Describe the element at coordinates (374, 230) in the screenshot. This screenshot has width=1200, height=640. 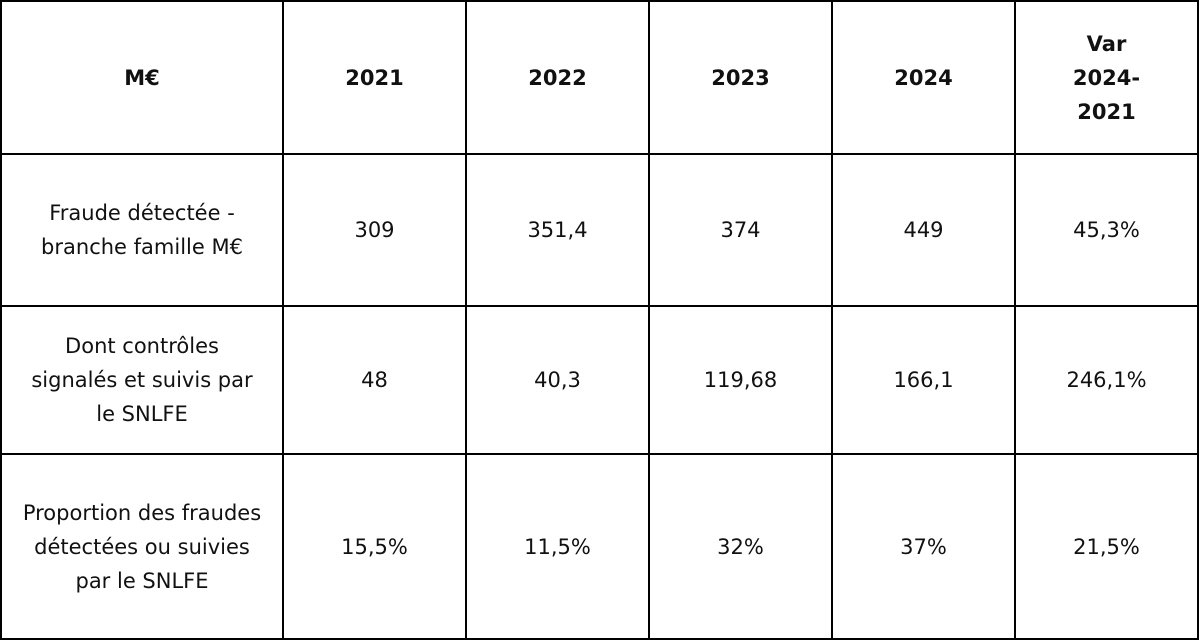
I see `value-cell: 309` at that location.